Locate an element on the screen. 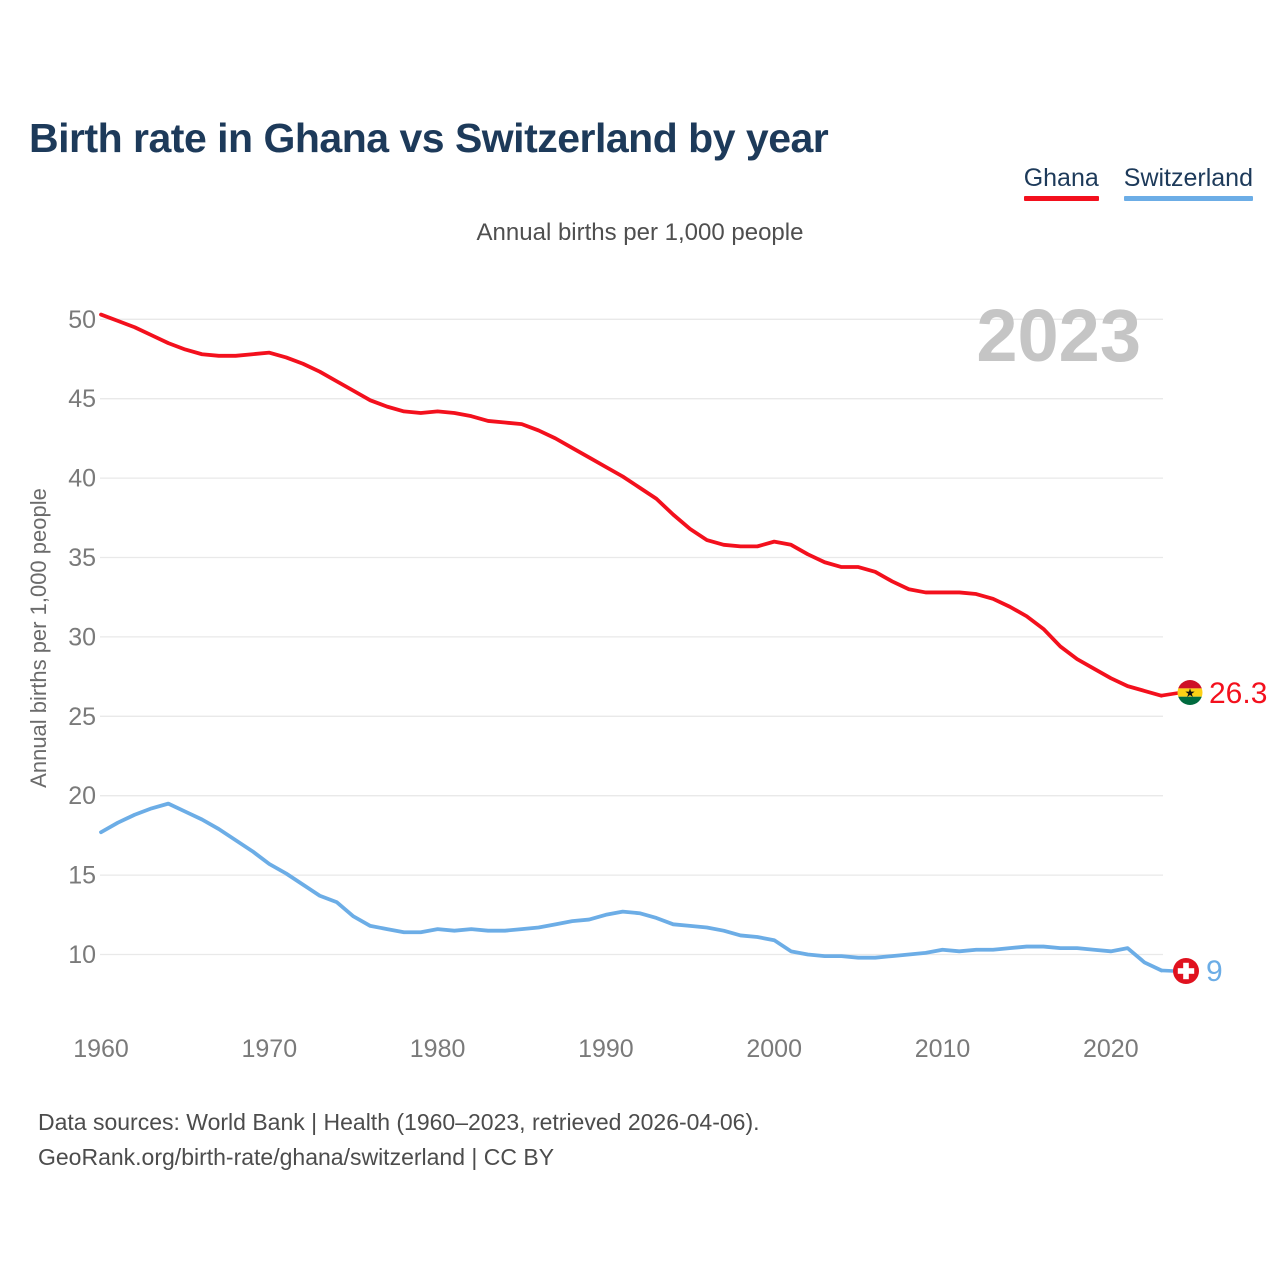  x-tick-1960: 1960 is located at coordinates (101, 1049).